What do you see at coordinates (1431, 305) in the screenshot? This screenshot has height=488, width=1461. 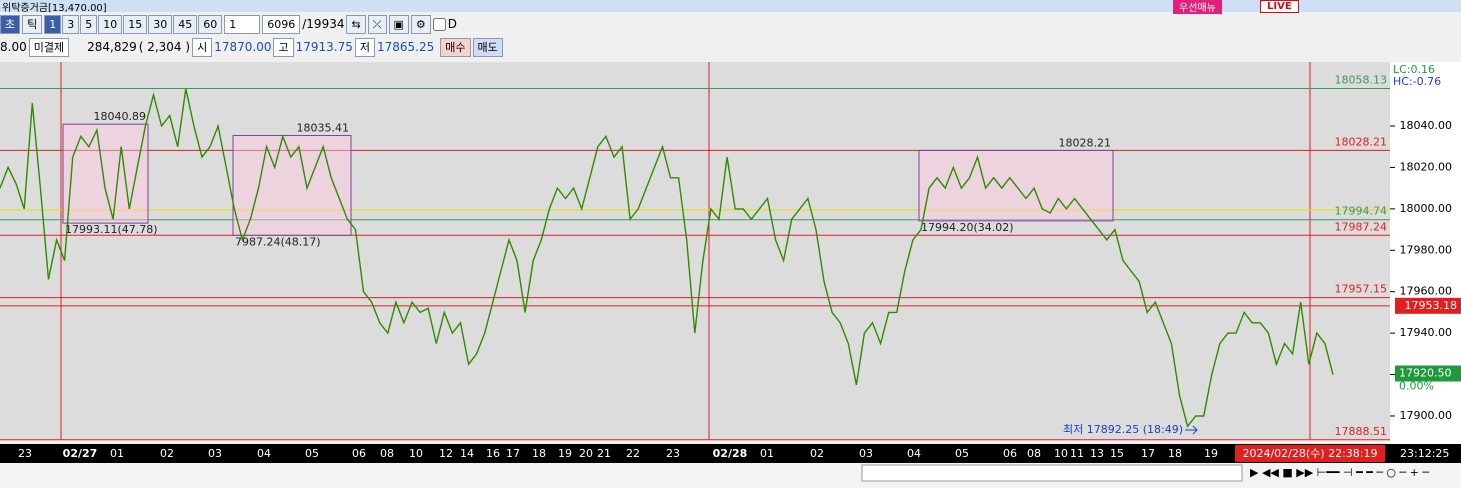 I see `current-label: 17953.18` at bounding box center [1431, 305].